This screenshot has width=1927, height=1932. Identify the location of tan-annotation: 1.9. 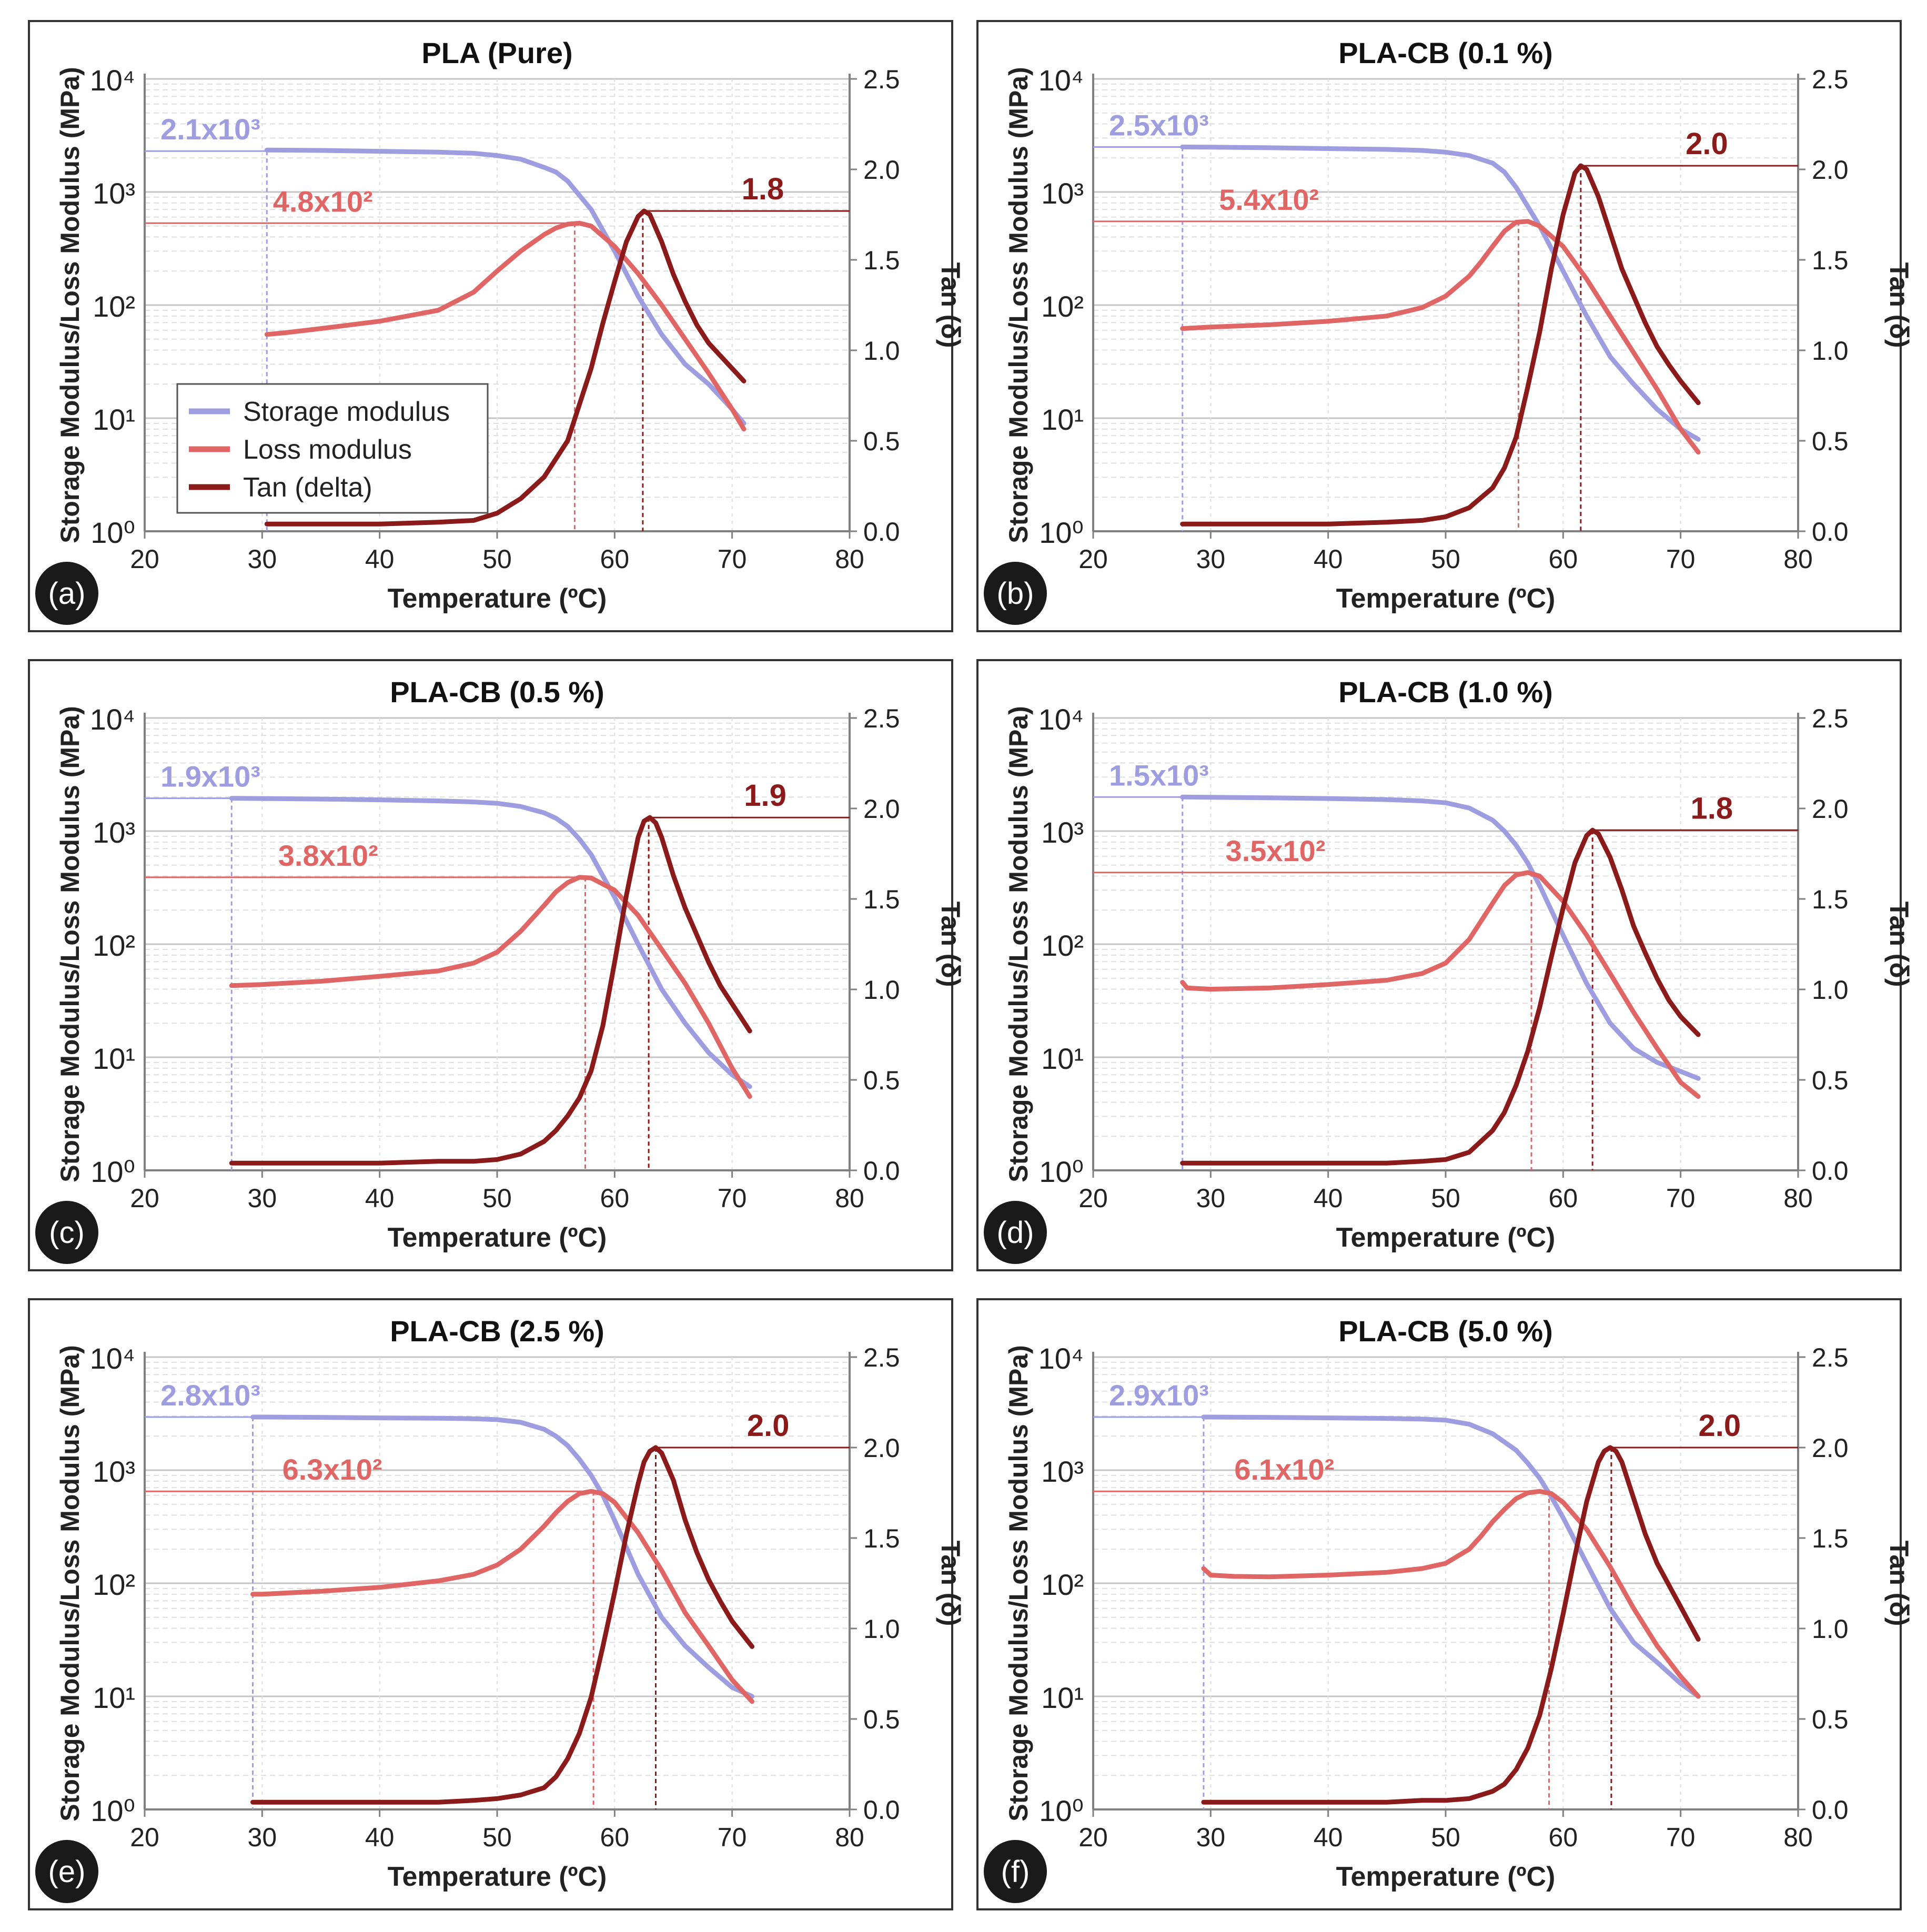
(765, 795).